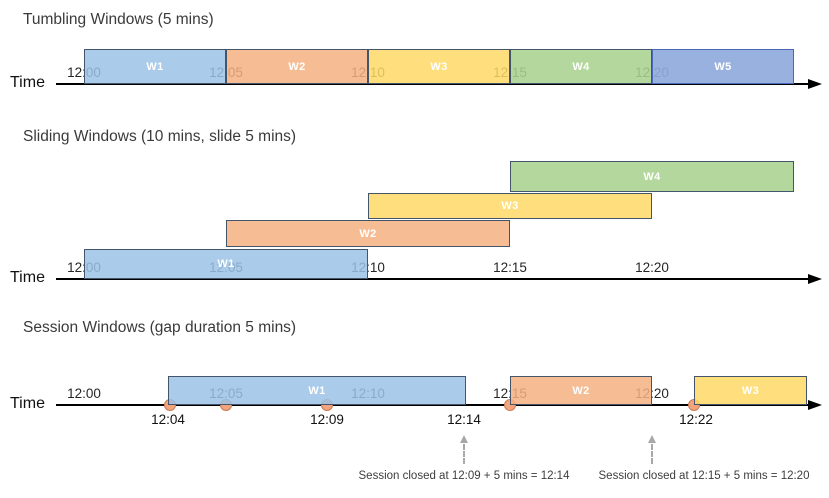 The image size is (829, 498). What do you see at coordinates (168, 419) in the screenshot?
I see `event-time-label: 12:04` at bounding box center [168, 419].